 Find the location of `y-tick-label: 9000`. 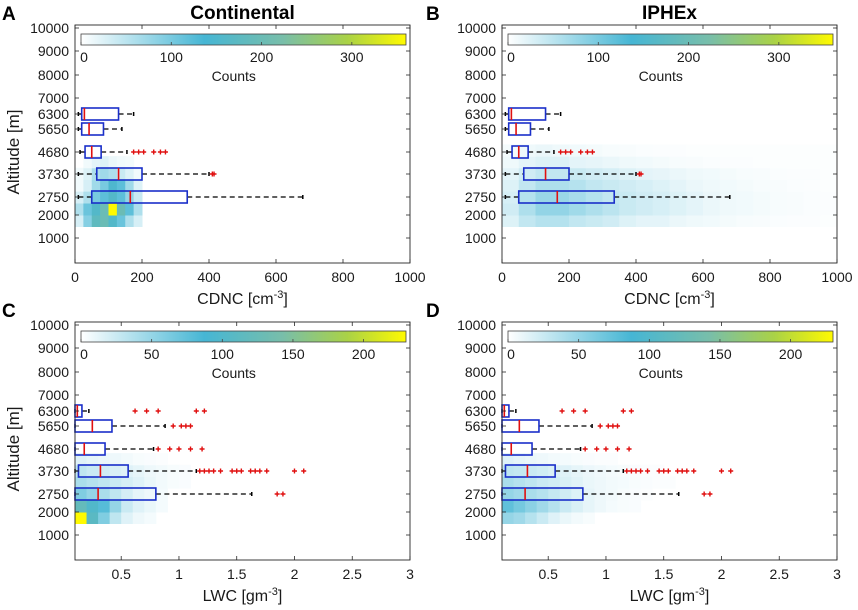

y-tick-label: 9000 is located at coordinates (53, 51).